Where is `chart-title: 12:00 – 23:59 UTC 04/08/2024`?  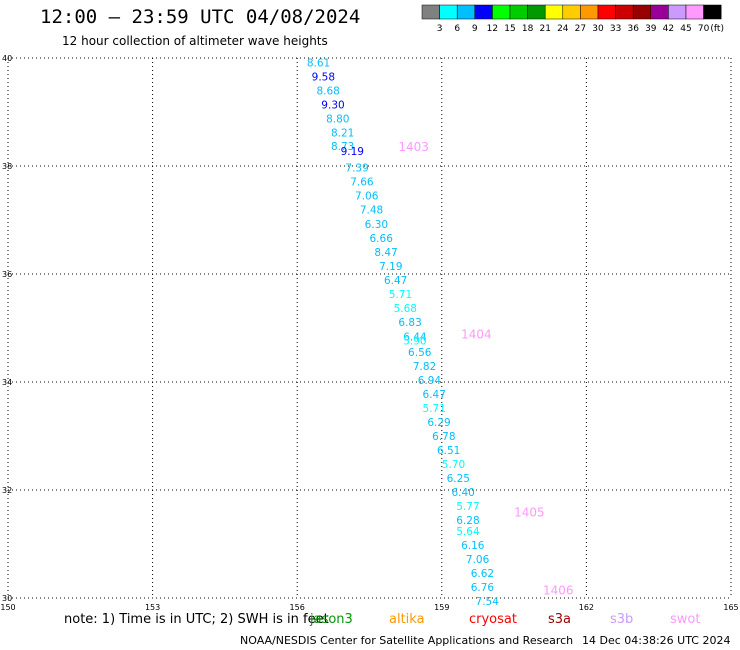 chart-title: 12:00 – 23:59 UTC 04/08/2024 is located at coordinates (200, 17).